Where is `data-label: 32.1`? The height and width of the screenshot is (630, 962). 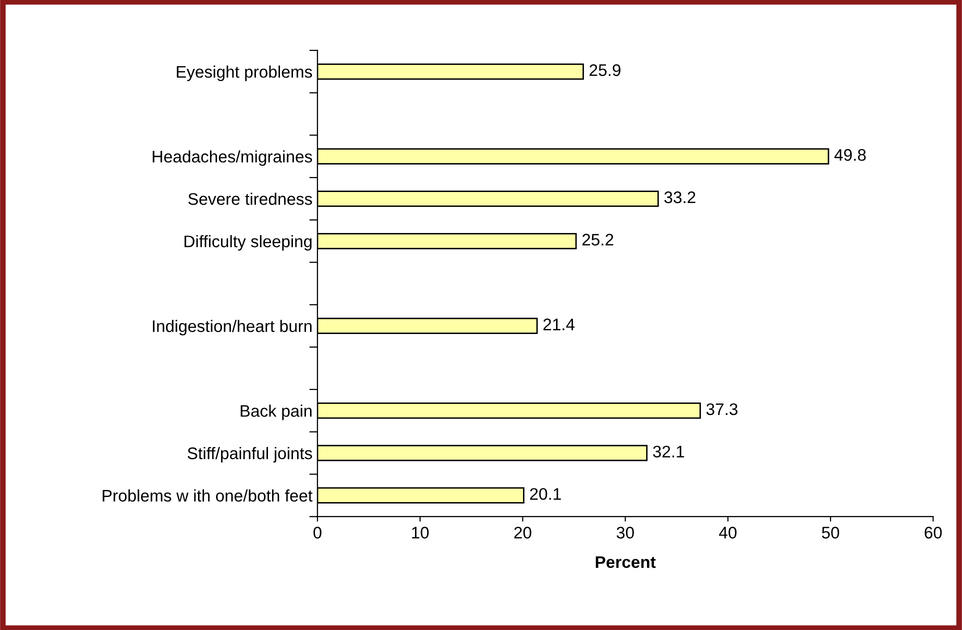
data-label: 32.1 is located at coordinates (668, 452).